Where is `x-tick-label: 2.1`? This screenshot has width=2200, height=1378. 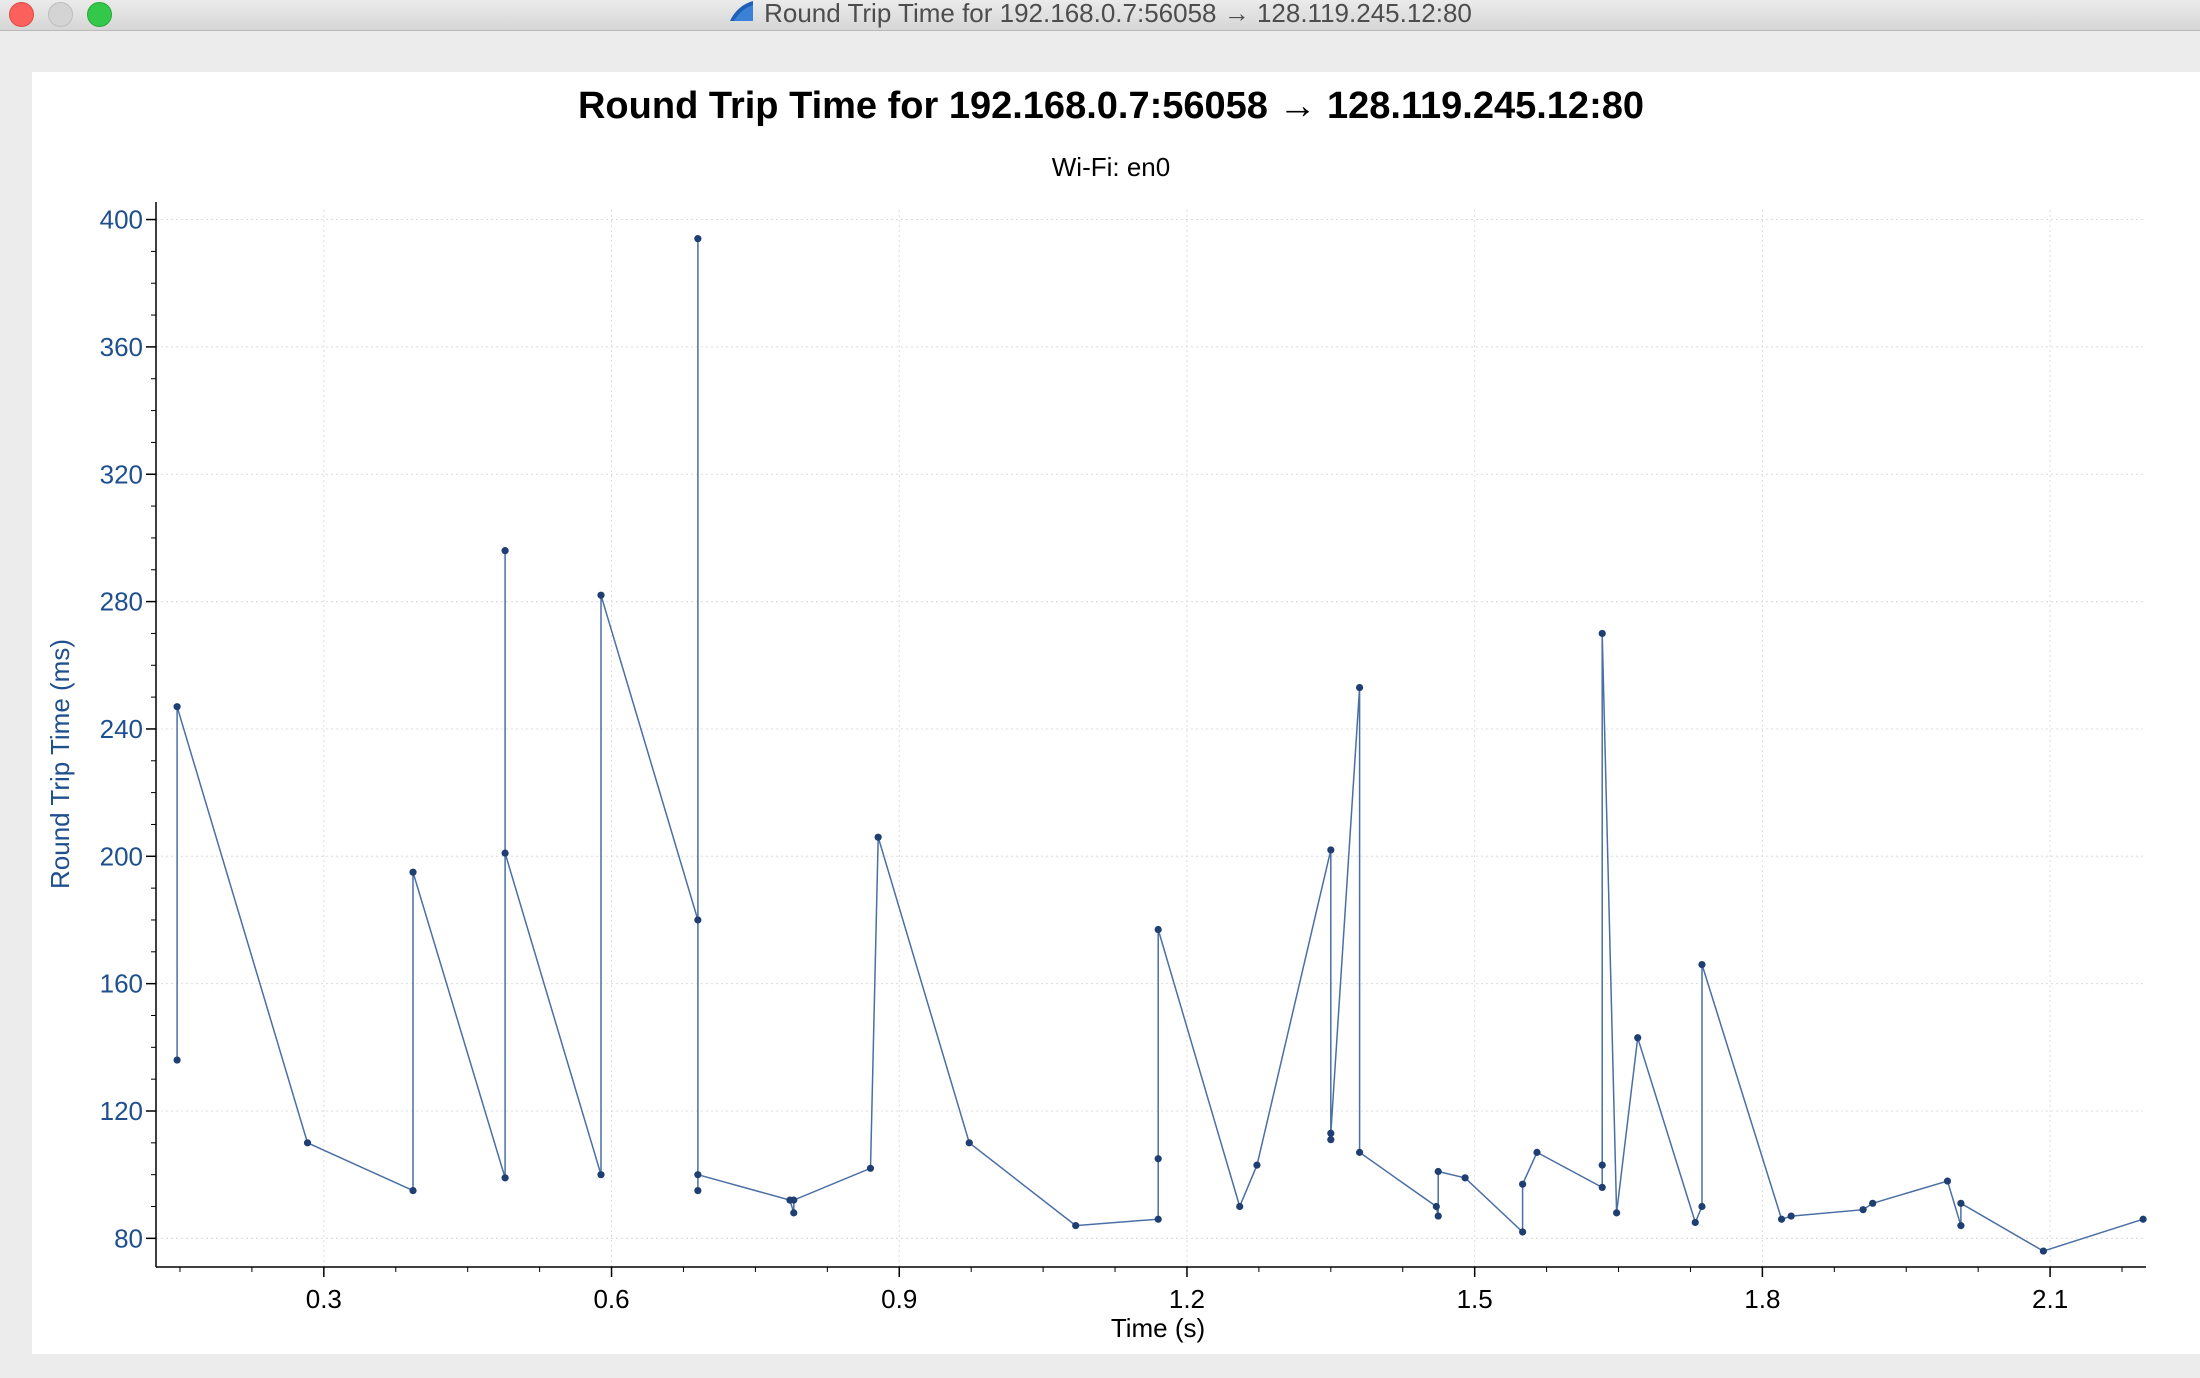 x-tick-label: 2.1 is located at coordinates (2050, 1299).